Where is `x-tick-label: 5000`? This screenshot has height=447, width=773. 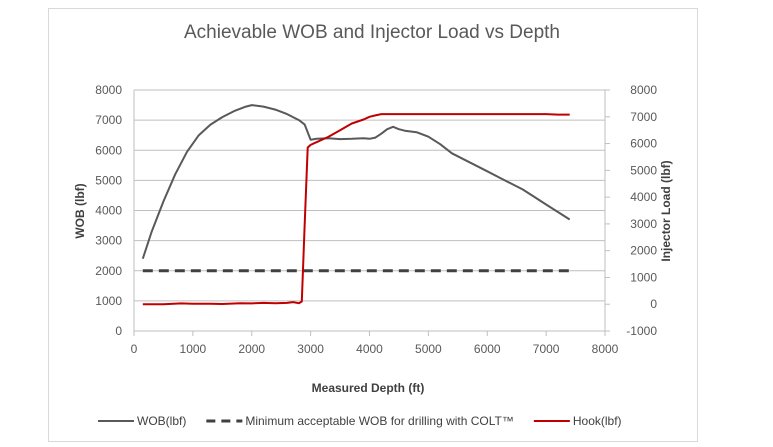 x-tick-label: 5000 is located at coordinates (428, 349).